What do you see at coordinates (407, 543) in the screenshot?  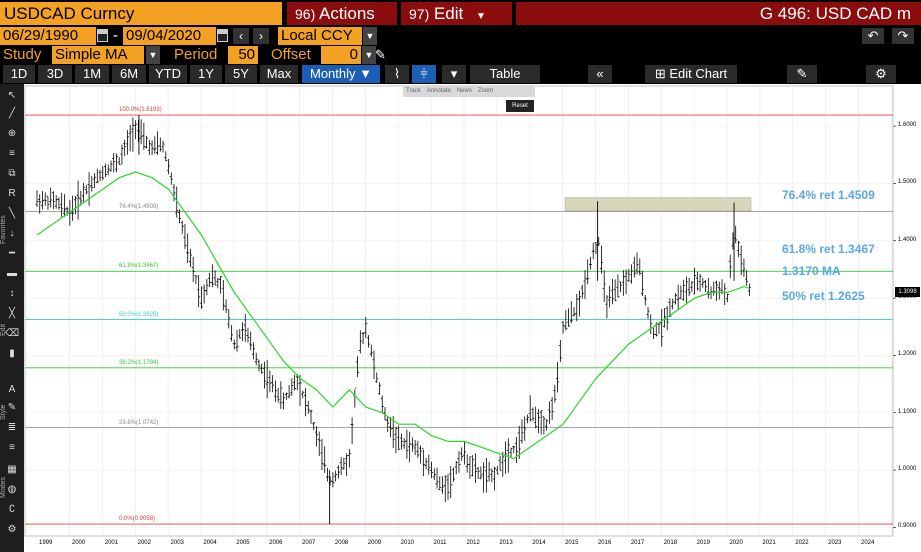 I see `x-tick-label: 2010` at bounding box center [407, 543].